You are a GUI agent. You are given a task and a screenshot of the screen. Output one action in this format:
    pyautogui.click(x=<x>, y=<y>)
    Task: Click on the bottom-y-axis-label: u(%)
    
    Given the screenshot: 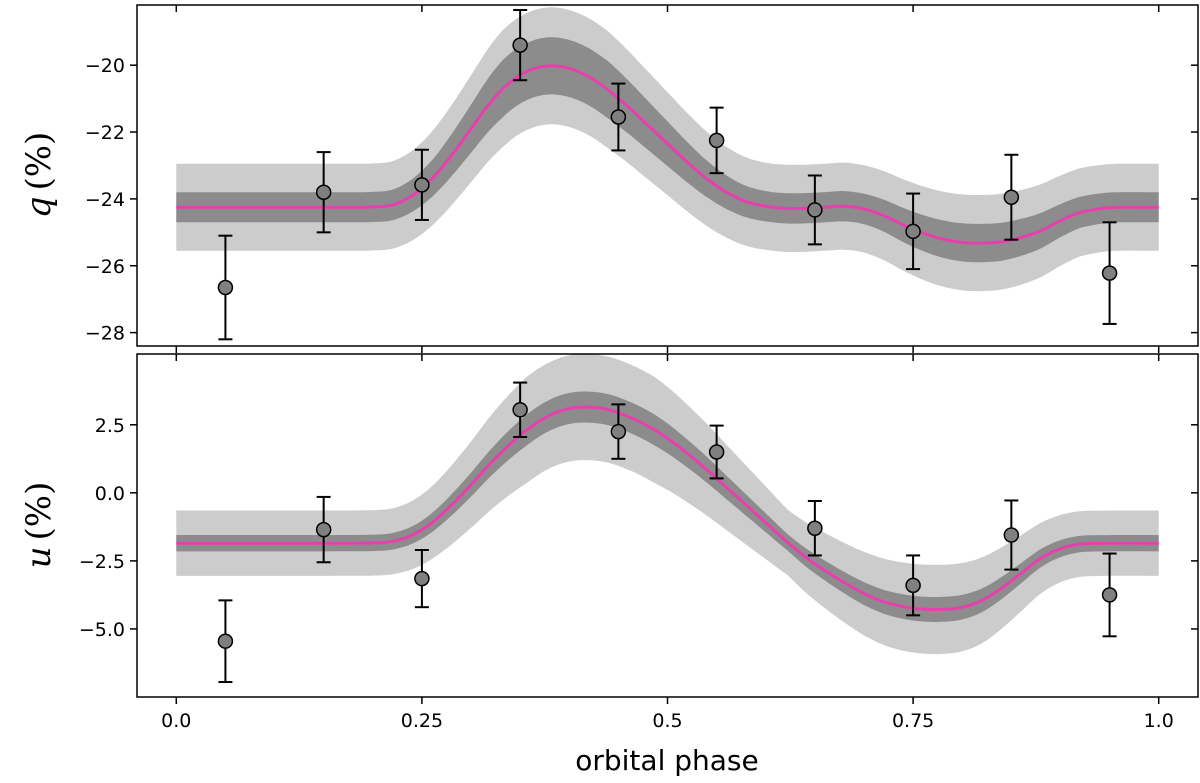 What is the action you would take?
    pyautogui.click(x=39, y=525)
    